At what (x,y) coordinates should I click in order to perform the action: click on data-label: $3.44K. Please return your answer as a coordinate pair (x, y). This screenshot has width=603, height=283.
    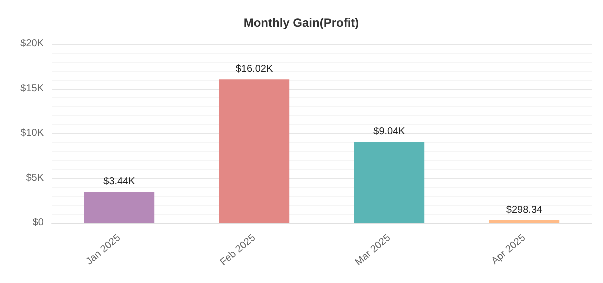
    Looking at the image, I should click on (120, 182).